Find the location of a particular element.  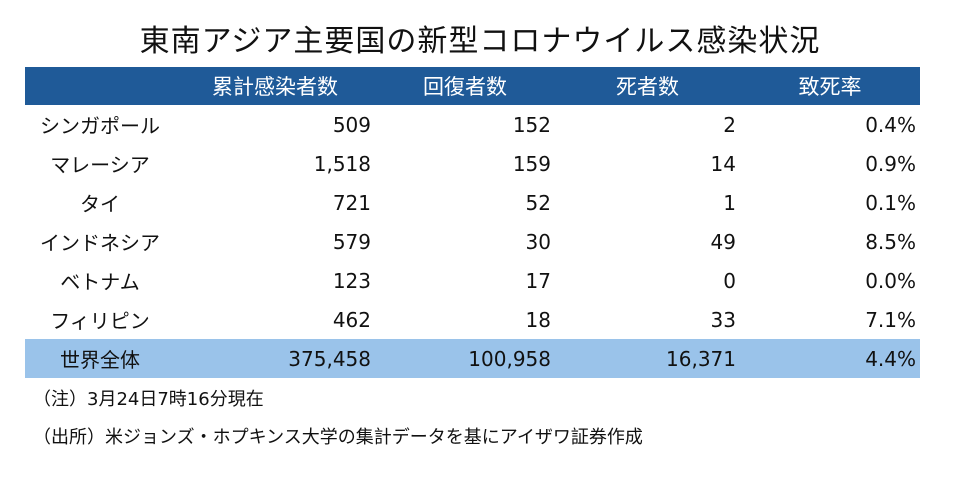

table-row: タイ 721 52 1 0.1% is located at coordinates (472, 202).